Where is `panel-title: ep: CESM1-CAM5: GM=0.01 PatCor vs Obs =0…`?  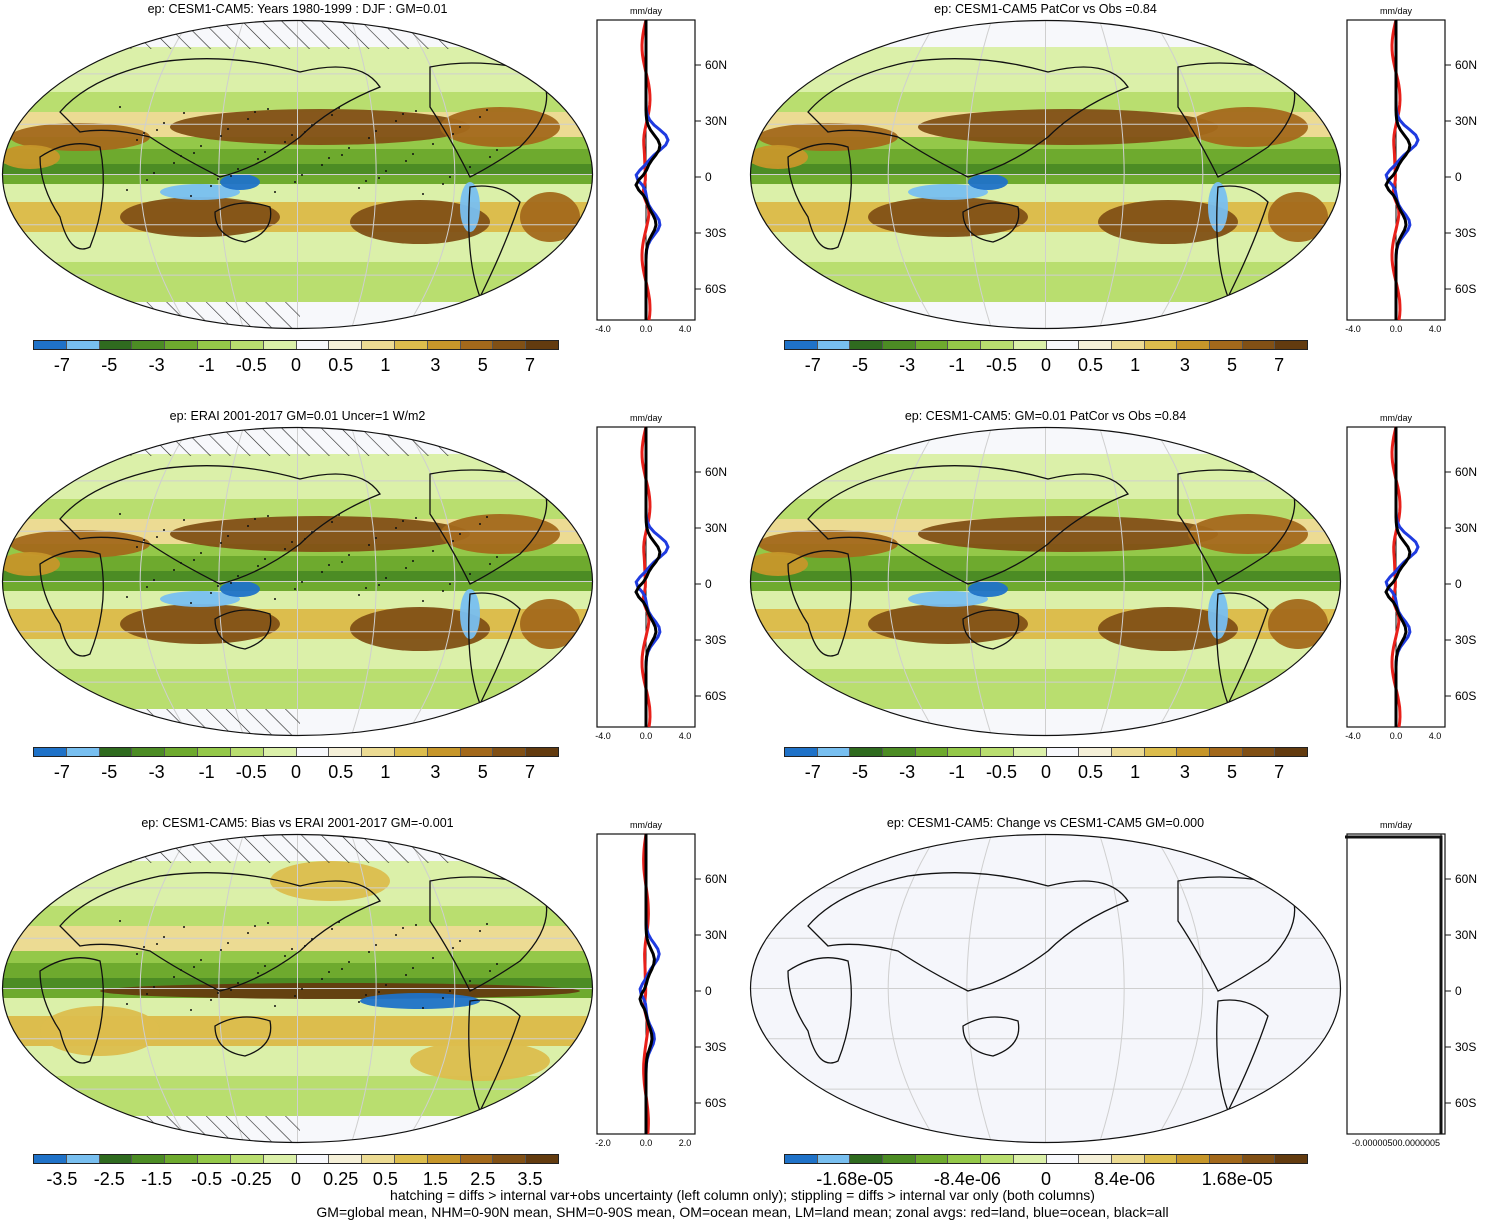
panel-title: ep: CESM1-CAM5: GM=0.01 PatCor vs Obs =0… is located at coordinates (1045, 416).